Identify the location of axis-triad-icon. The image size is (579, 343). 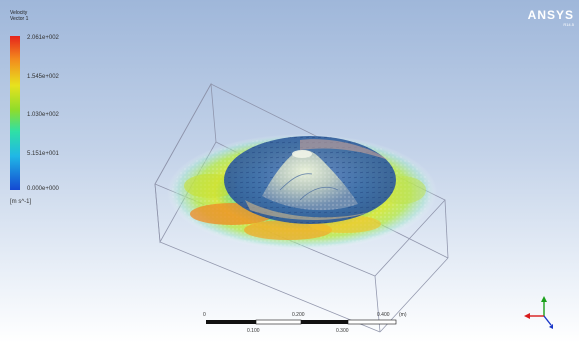
(538, 312).